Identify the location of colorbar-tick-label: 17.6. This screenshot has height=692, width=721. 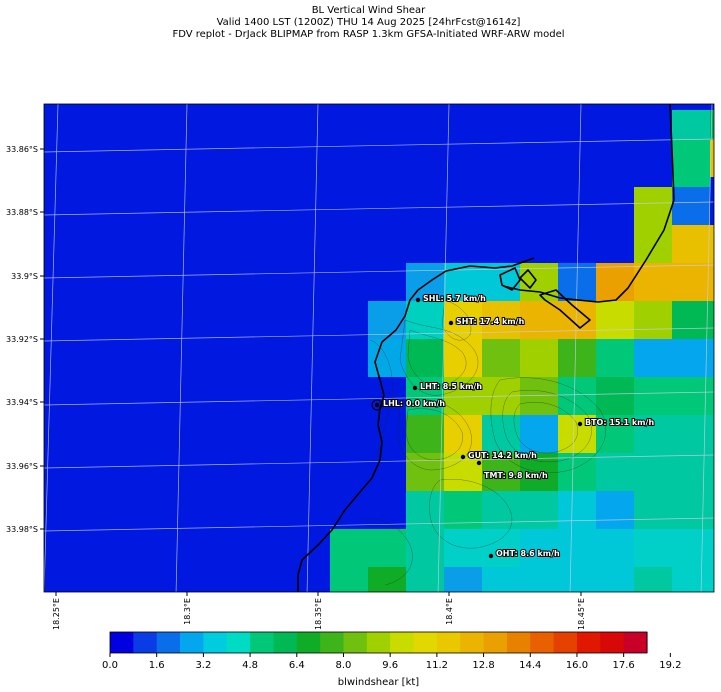
(624, 665).